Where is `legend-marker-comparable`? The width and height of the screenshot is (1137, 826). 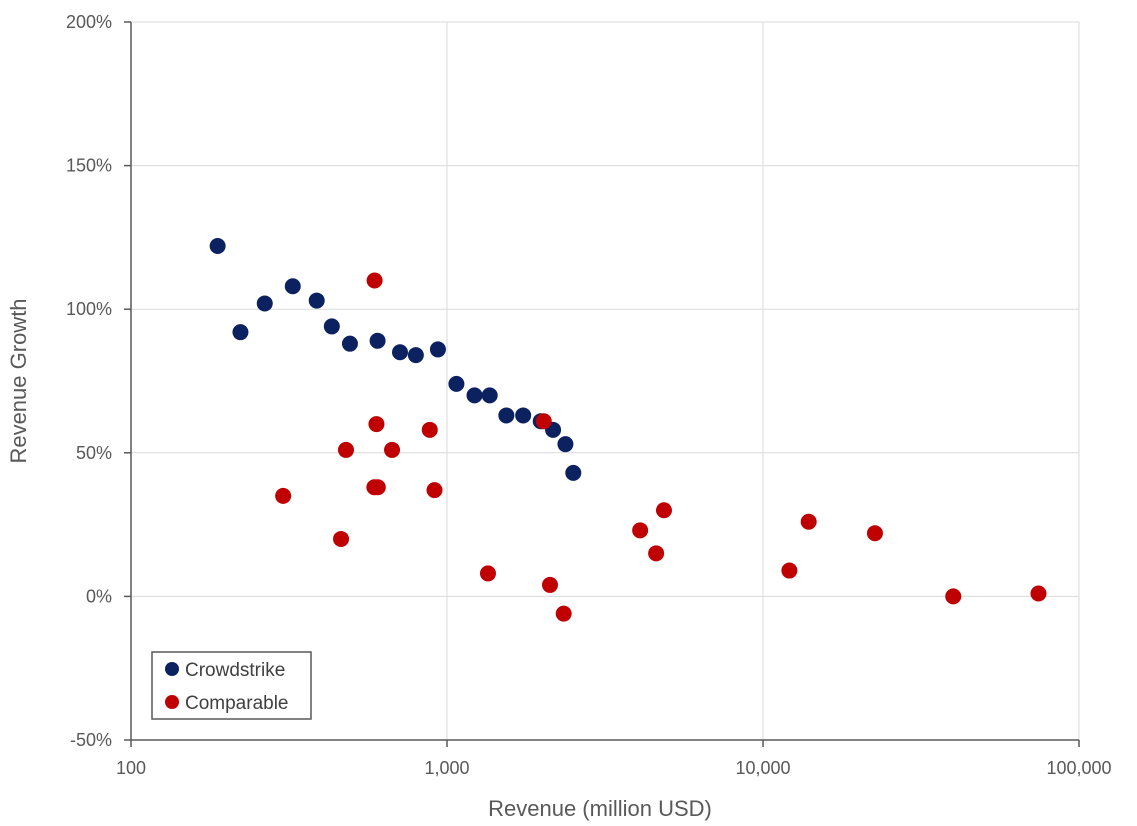
legend-marker-comparable is located at coordinates (172, 702).